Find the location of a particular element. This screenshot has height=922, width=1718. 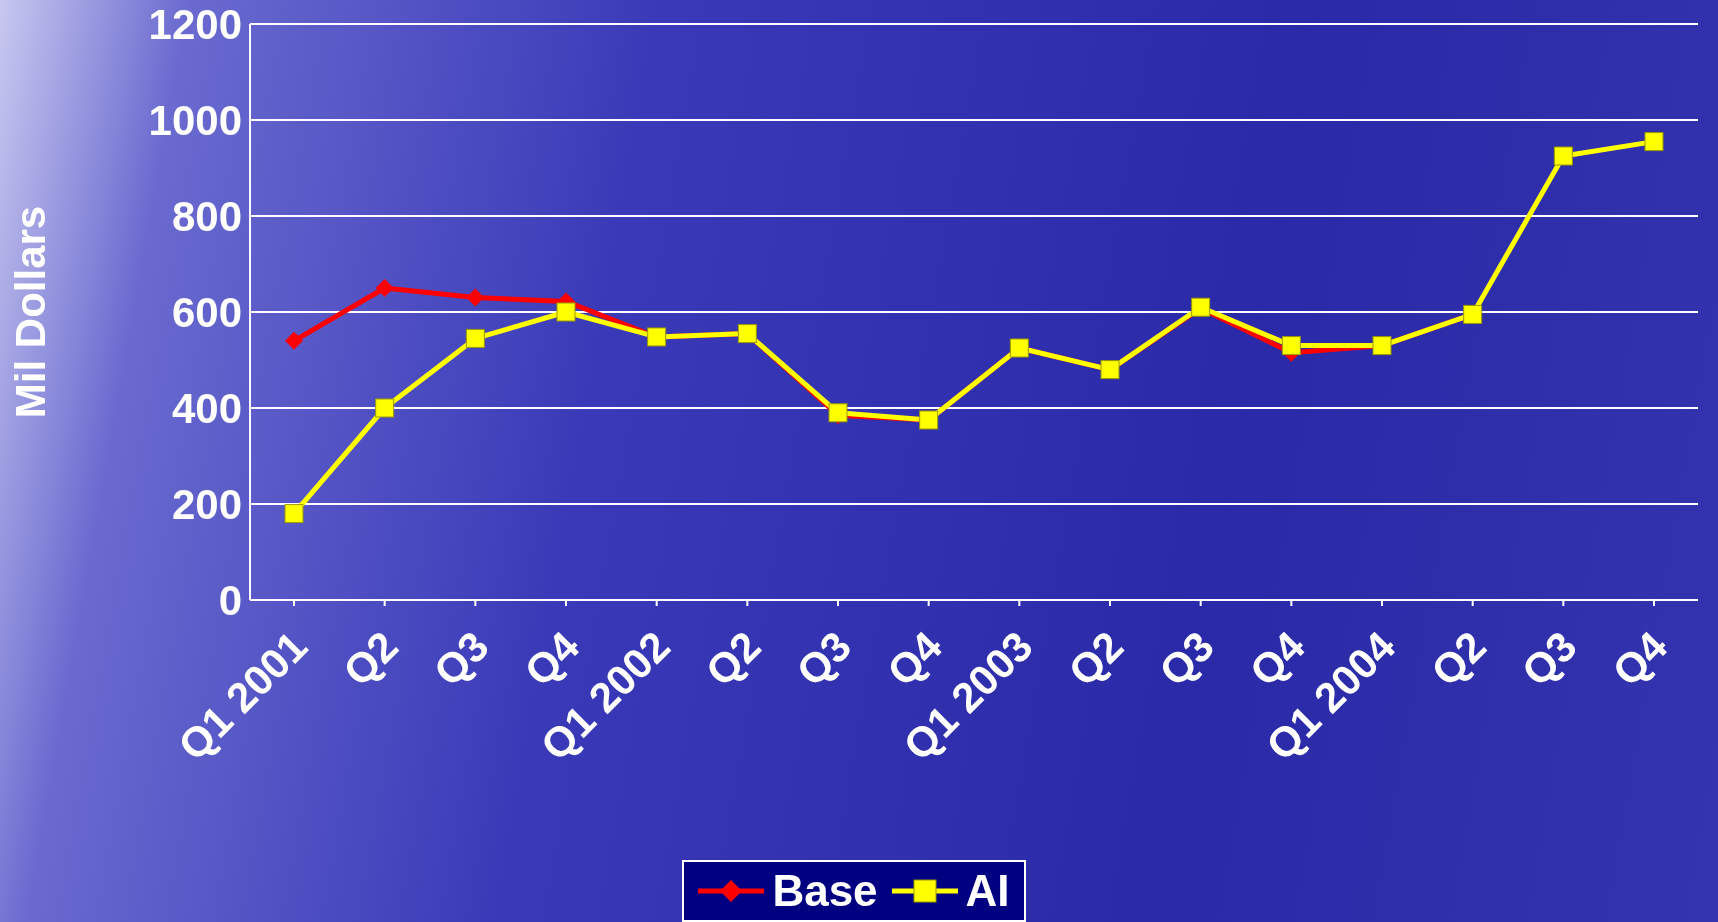

y-tick-label: 400 is located at coordinates (206, 408).